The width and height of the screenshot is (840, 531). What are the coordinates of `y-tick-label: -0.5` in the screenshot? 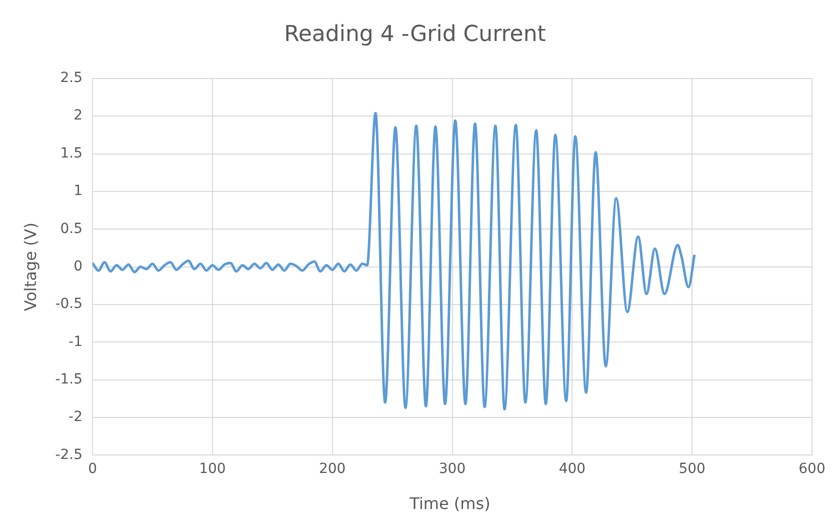 It's located at (69, 304).